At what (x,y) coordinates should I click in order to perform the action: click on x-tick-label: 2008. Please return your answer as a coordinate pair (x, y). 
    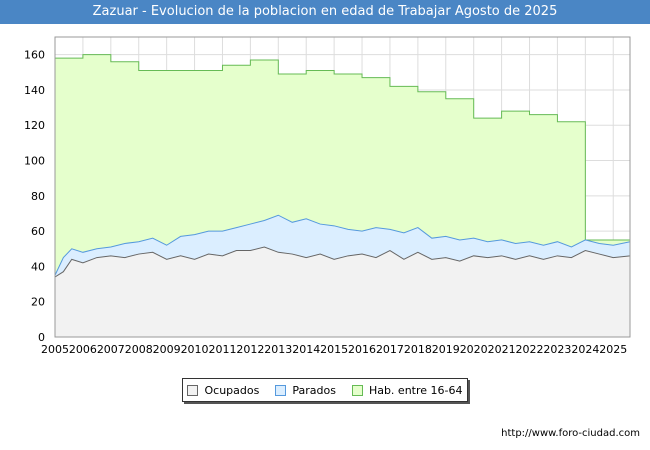
    Looking at the image, I should click on (139, 349).